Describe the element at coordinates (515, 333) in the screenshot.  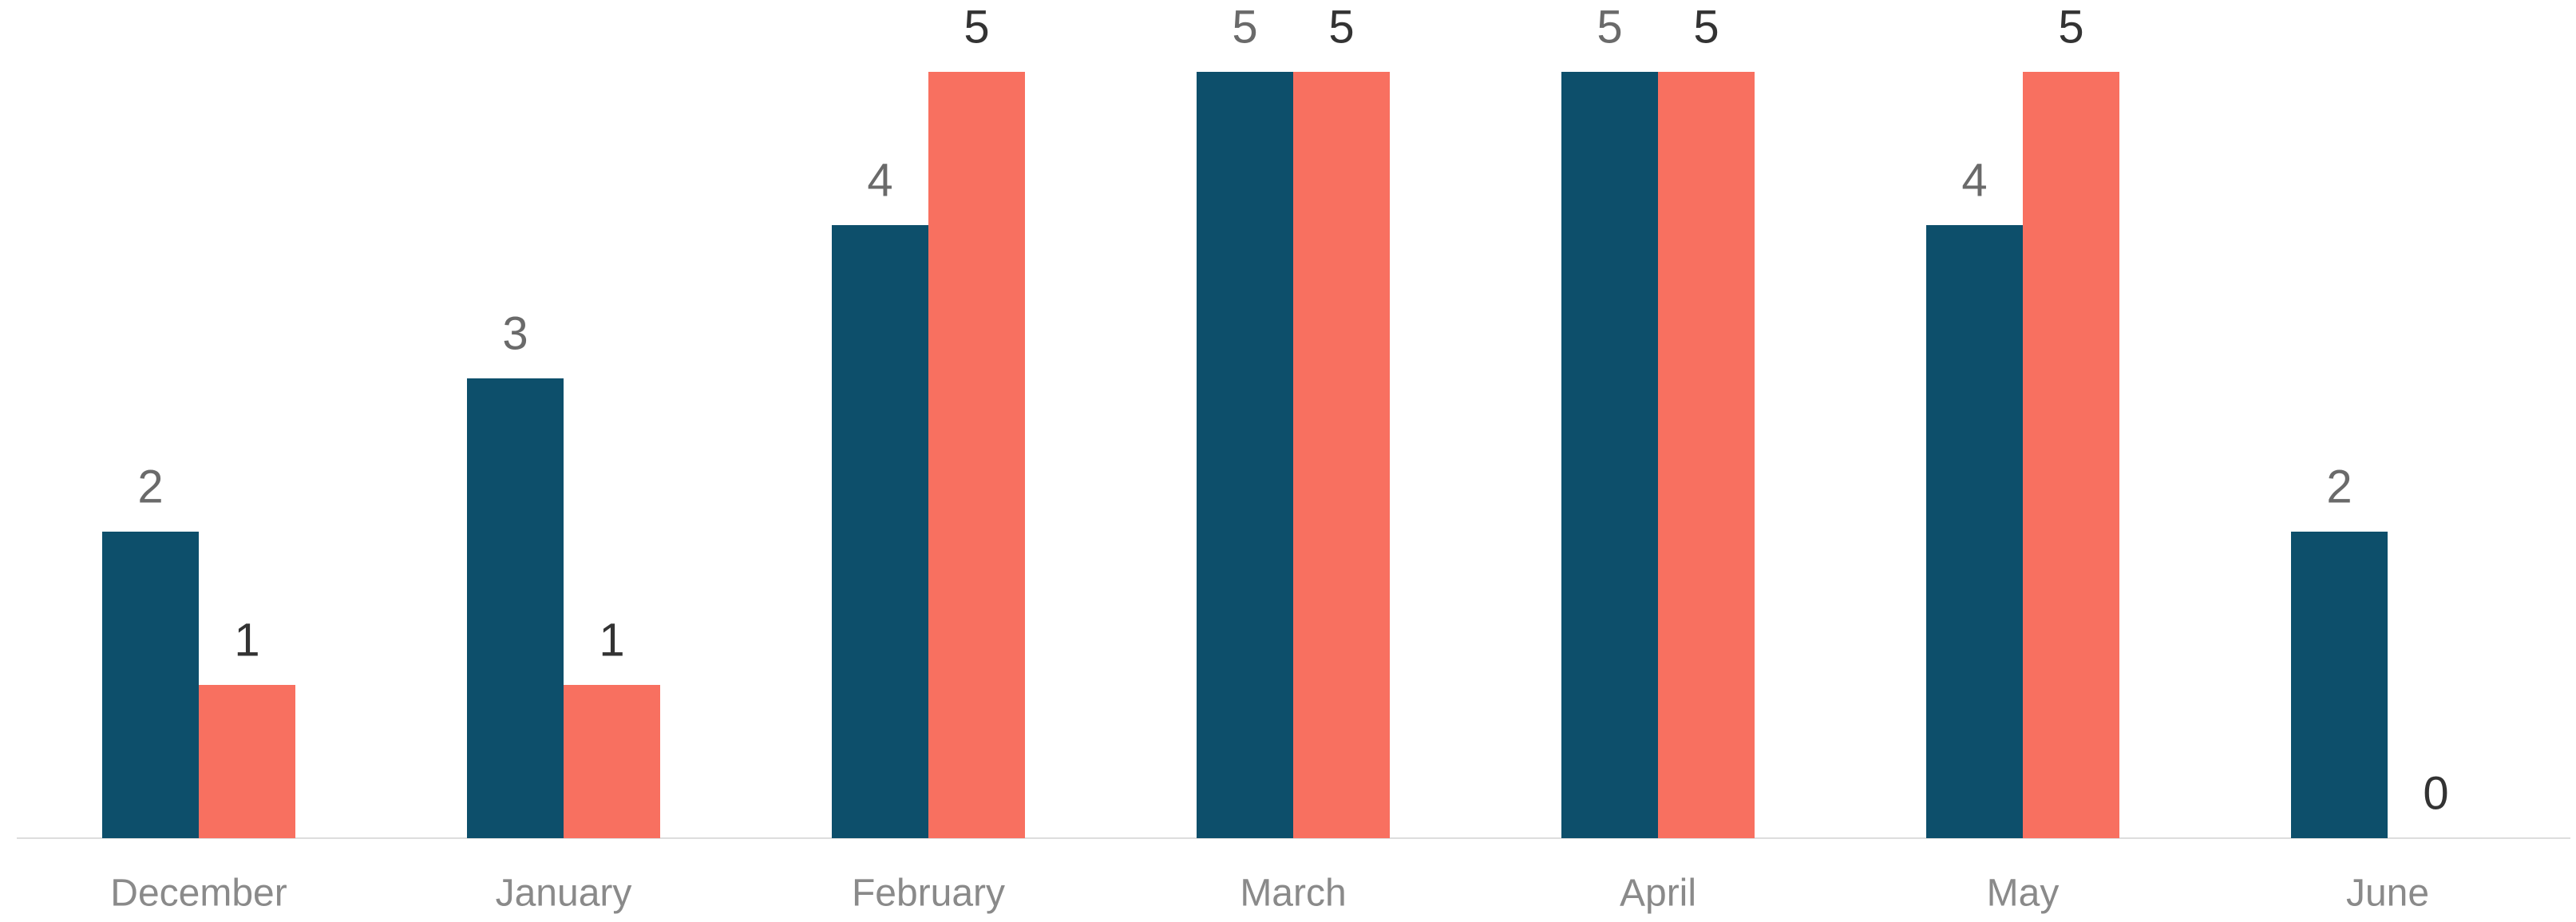
I see `data-label: 3` at that location.